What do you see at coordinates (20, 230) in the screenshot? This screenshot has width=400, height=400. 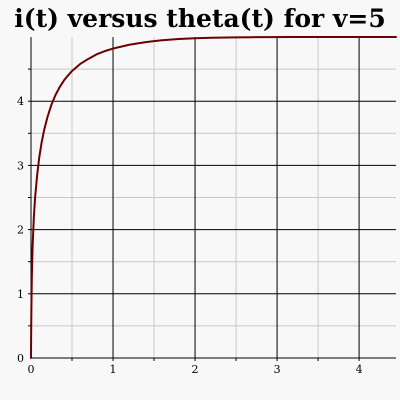 I see `y-tick-label: 2` at bounding box center [20, 230].